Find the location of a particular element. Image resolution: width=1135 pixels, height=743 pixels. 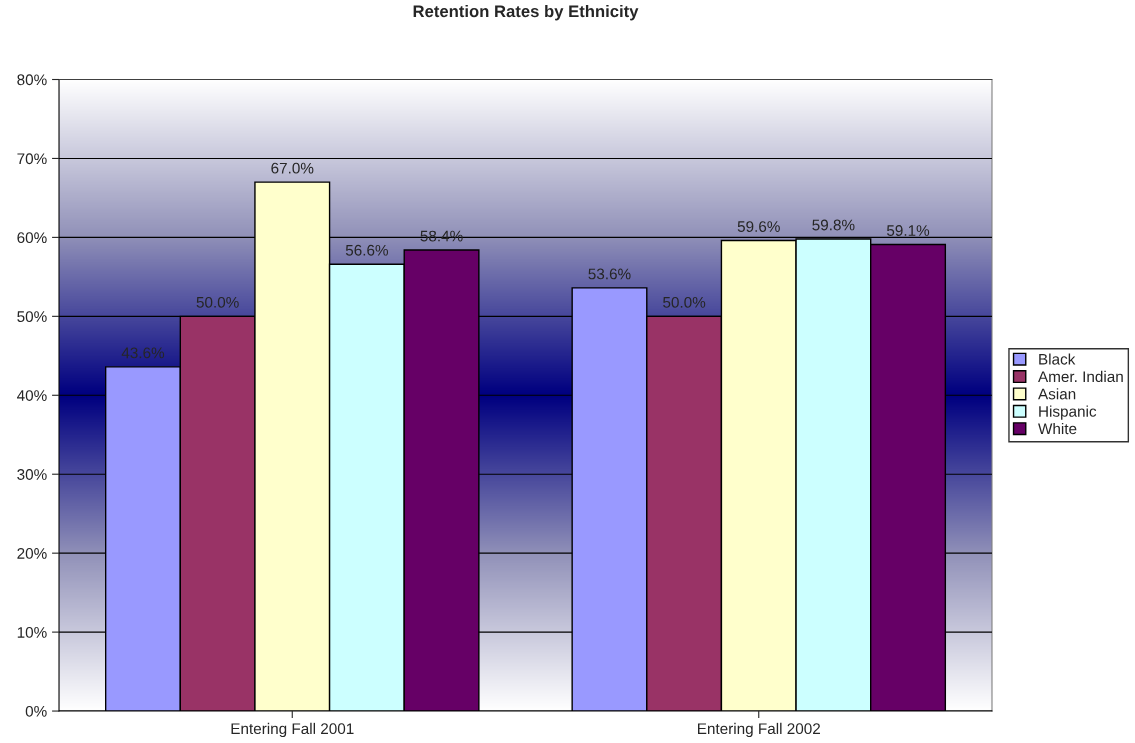

legend-label: White is located at coordinates (1057, 428).